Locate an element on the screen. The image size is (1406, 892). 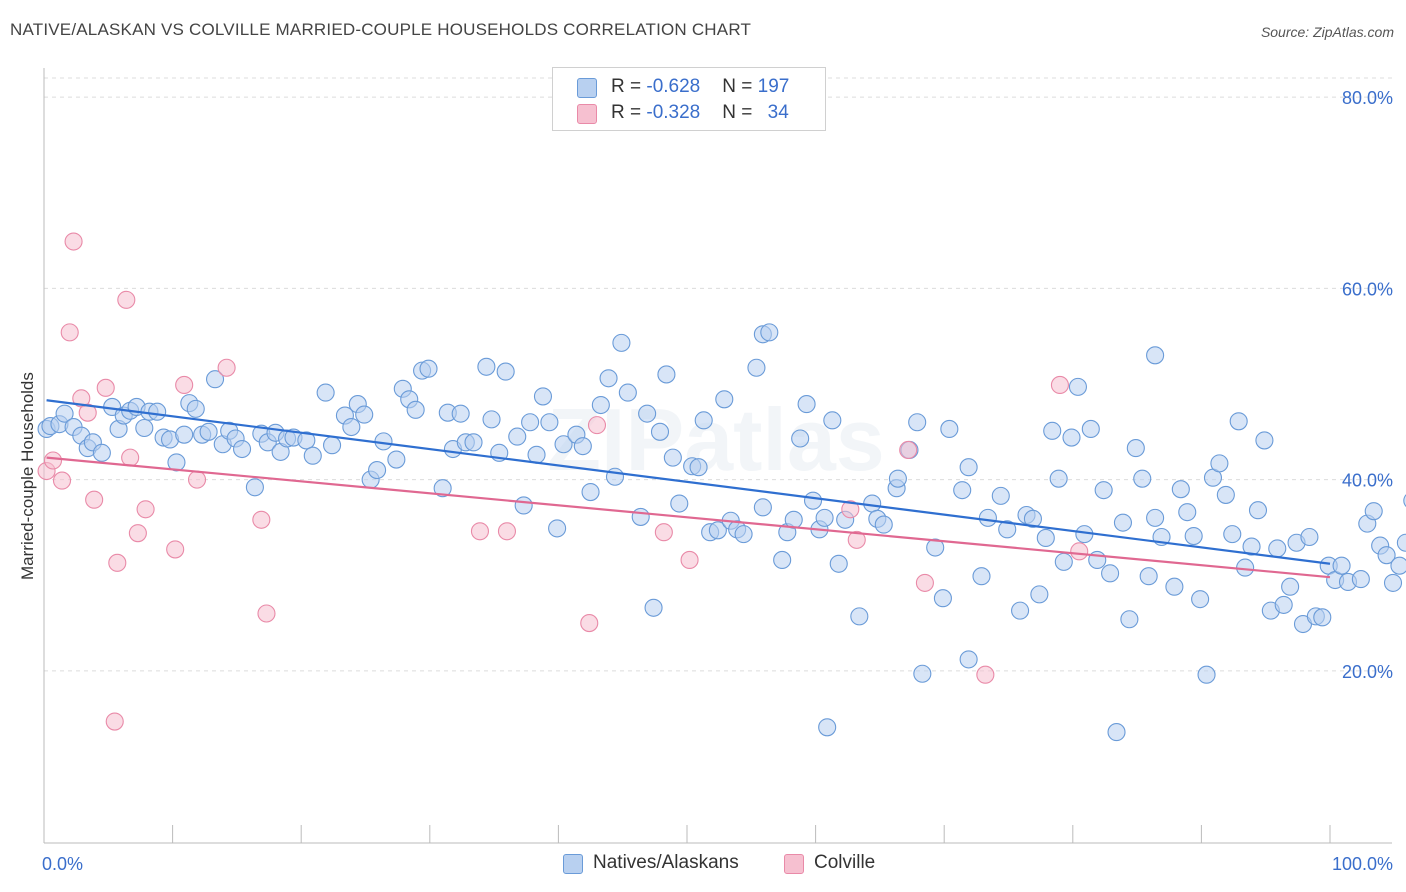
native-swatch is located at coordinates (587, 88).